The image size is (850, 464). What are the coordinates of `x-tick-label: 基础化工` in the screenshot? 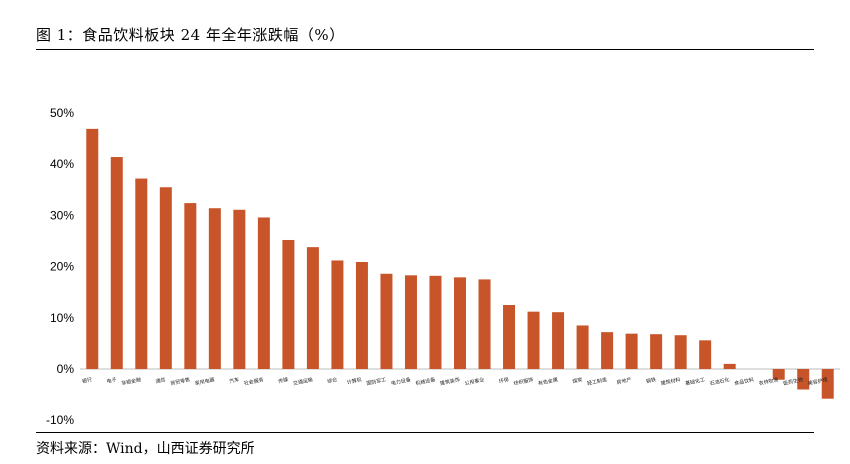 It's located at (695, 381).